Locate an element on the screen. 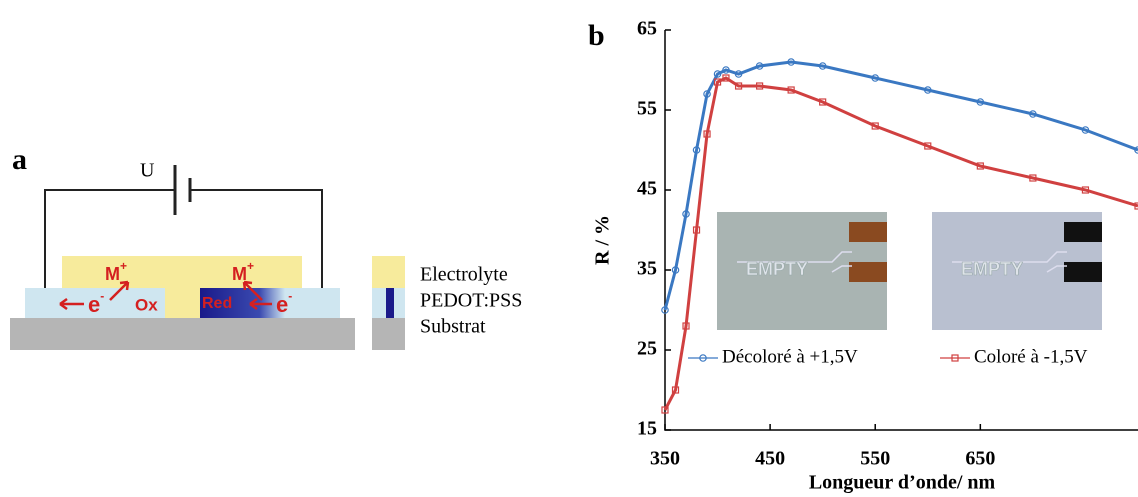 Image resolution: width=1138 pixels, height=497 pixels. y-tick-label: 15 is located at coordinates (647, 429).